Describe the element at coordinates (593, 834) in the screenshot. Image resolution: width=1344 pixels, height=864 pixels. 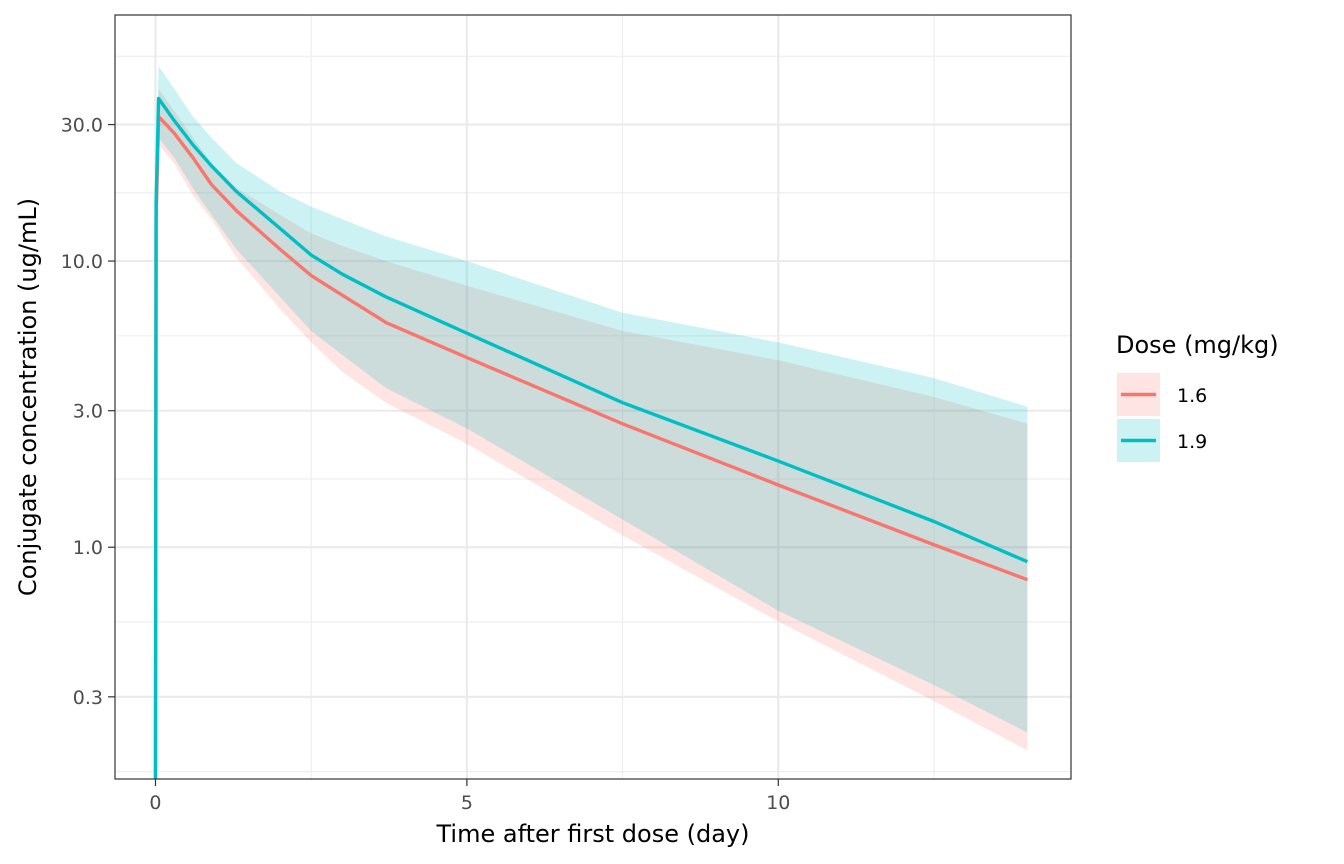
I see `x-axis-title: Time after first dose (day)` at that location.